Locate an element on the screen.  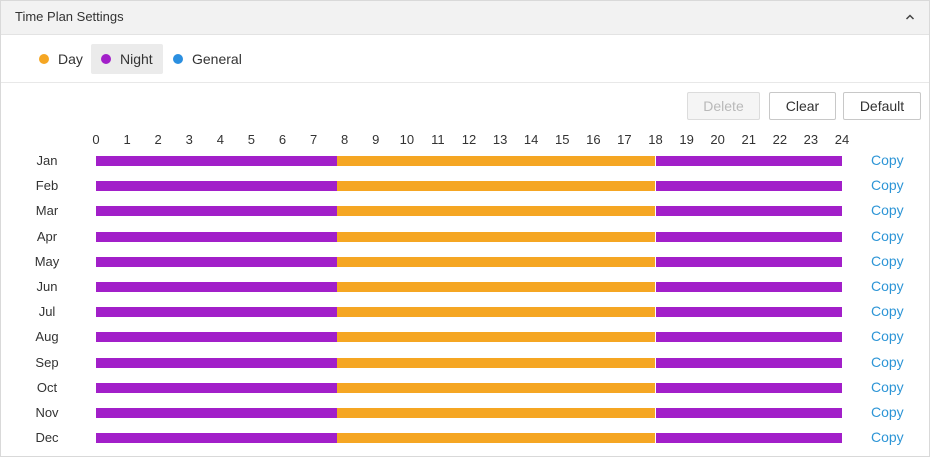
clear-button: Clear is located at coordinates (802, 106).